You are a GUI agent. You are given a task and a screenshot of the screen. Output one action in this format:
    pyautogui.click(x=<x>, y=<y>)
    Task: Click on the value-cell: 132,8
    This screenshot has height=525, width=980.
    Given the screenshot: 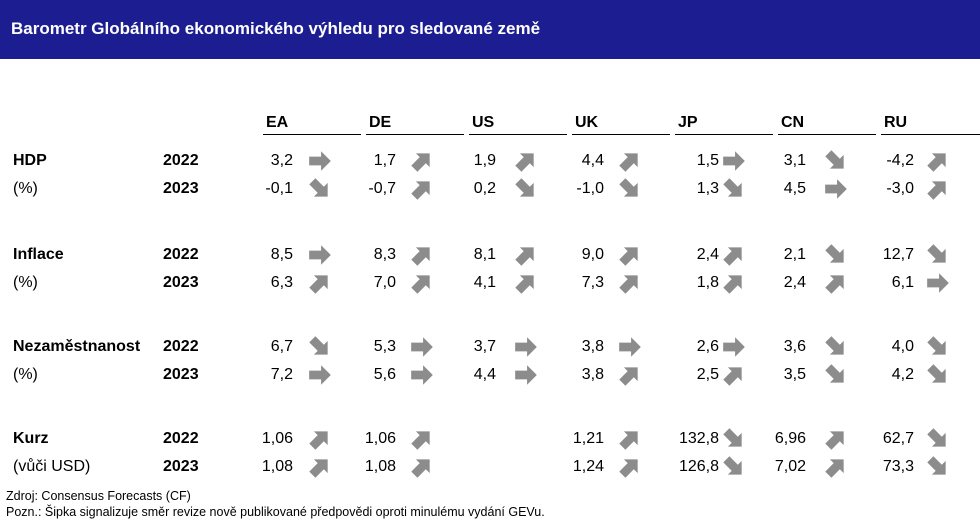 What is the action you would take?
    pyautogui.click(x=698, y=438)
    